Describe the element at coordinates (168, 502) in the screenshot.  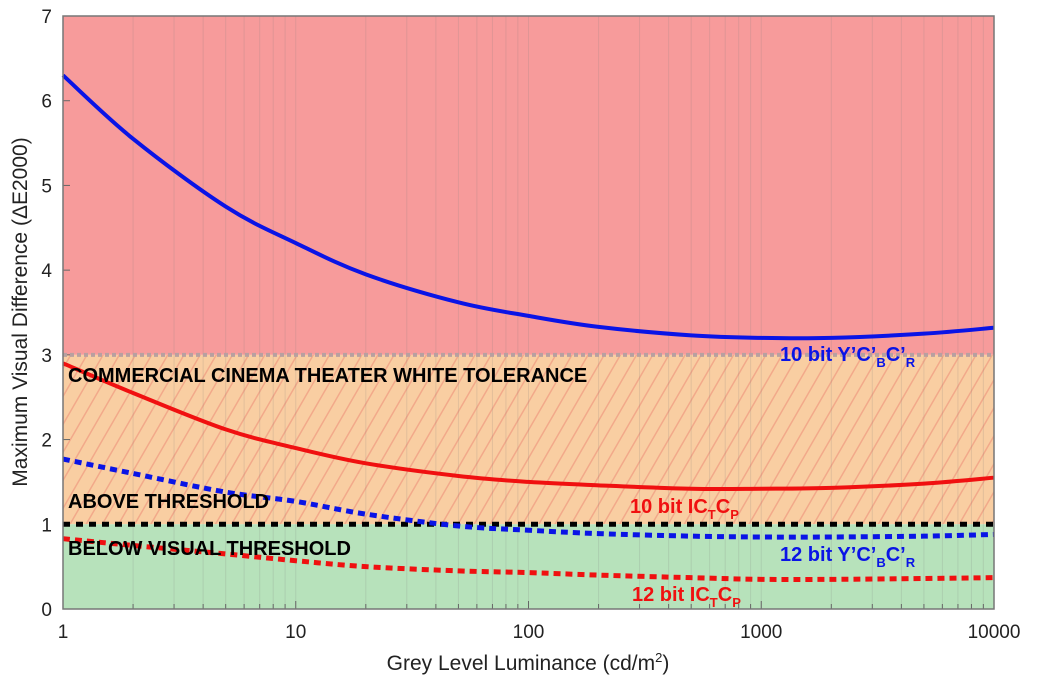
I see `region-label-above-threshold: ABOVE THRESHOLD` at that location.